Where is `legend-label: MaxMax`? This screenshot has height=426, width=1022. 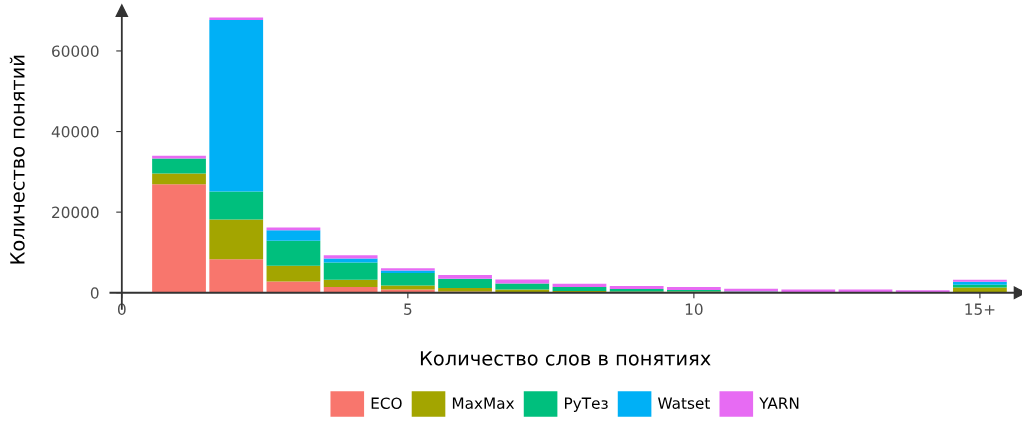 legend-label: MaxMax is located at coordinates (483, 403).